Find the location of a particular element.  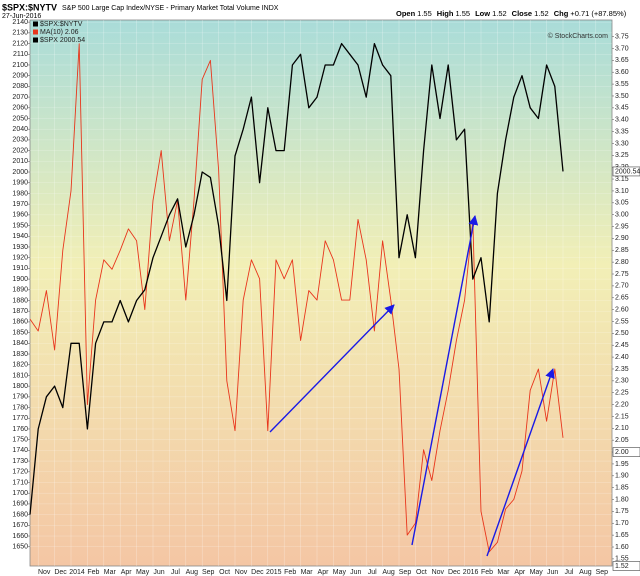

y2-tick-label: 2.65 is located at coordinates (622, 298).